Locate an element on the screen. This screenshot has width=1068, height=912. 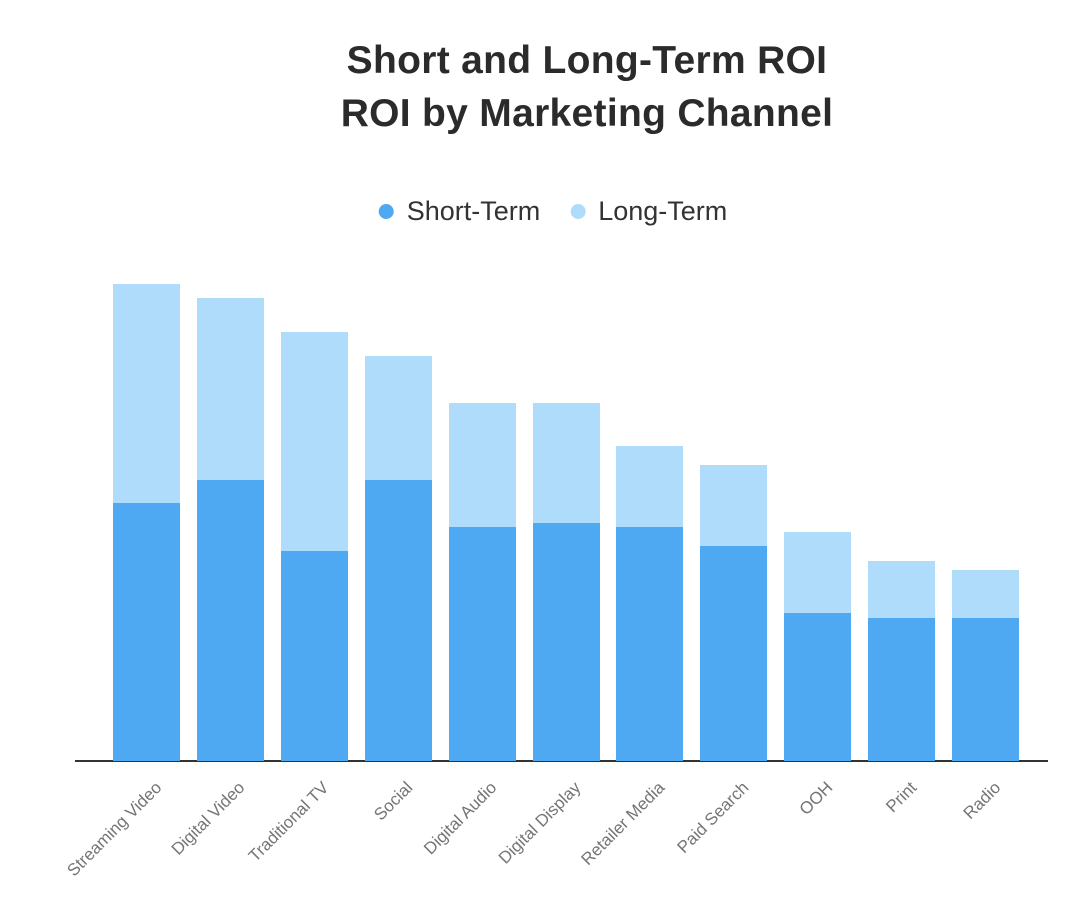
bar-traditional-tv is located at coordinates (314, 546).